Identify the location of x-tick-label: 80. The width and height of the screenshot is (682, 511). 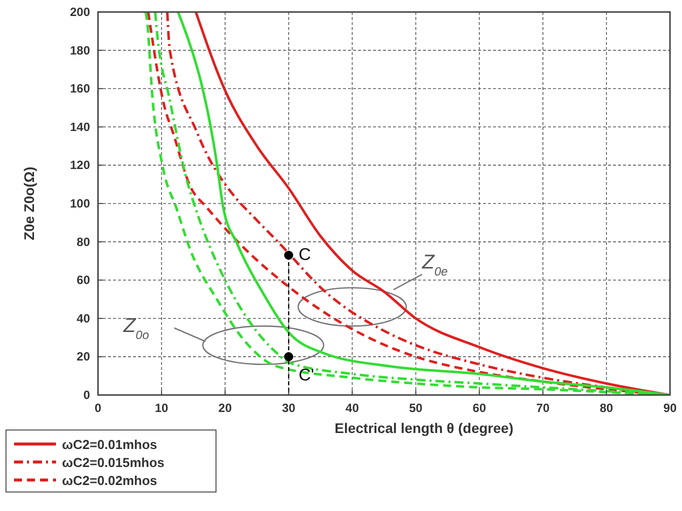
(607, 408).